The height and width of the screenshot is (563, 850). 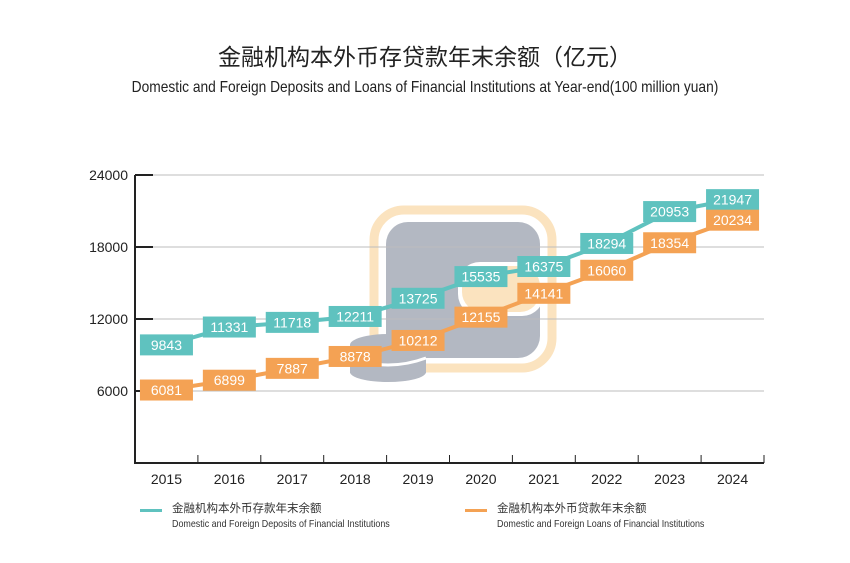 What do you see at coordinates (669, 479) in the screenshot?
I see `x-tick-label: 2023` at bounding box center [669, 479].